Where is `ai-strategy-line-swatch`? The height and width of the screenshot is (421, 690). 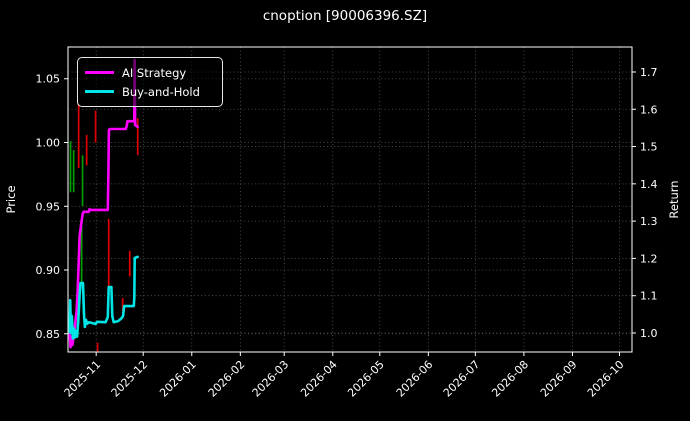
ai-strategy-line-swatch is located at coordinates (99, 72).